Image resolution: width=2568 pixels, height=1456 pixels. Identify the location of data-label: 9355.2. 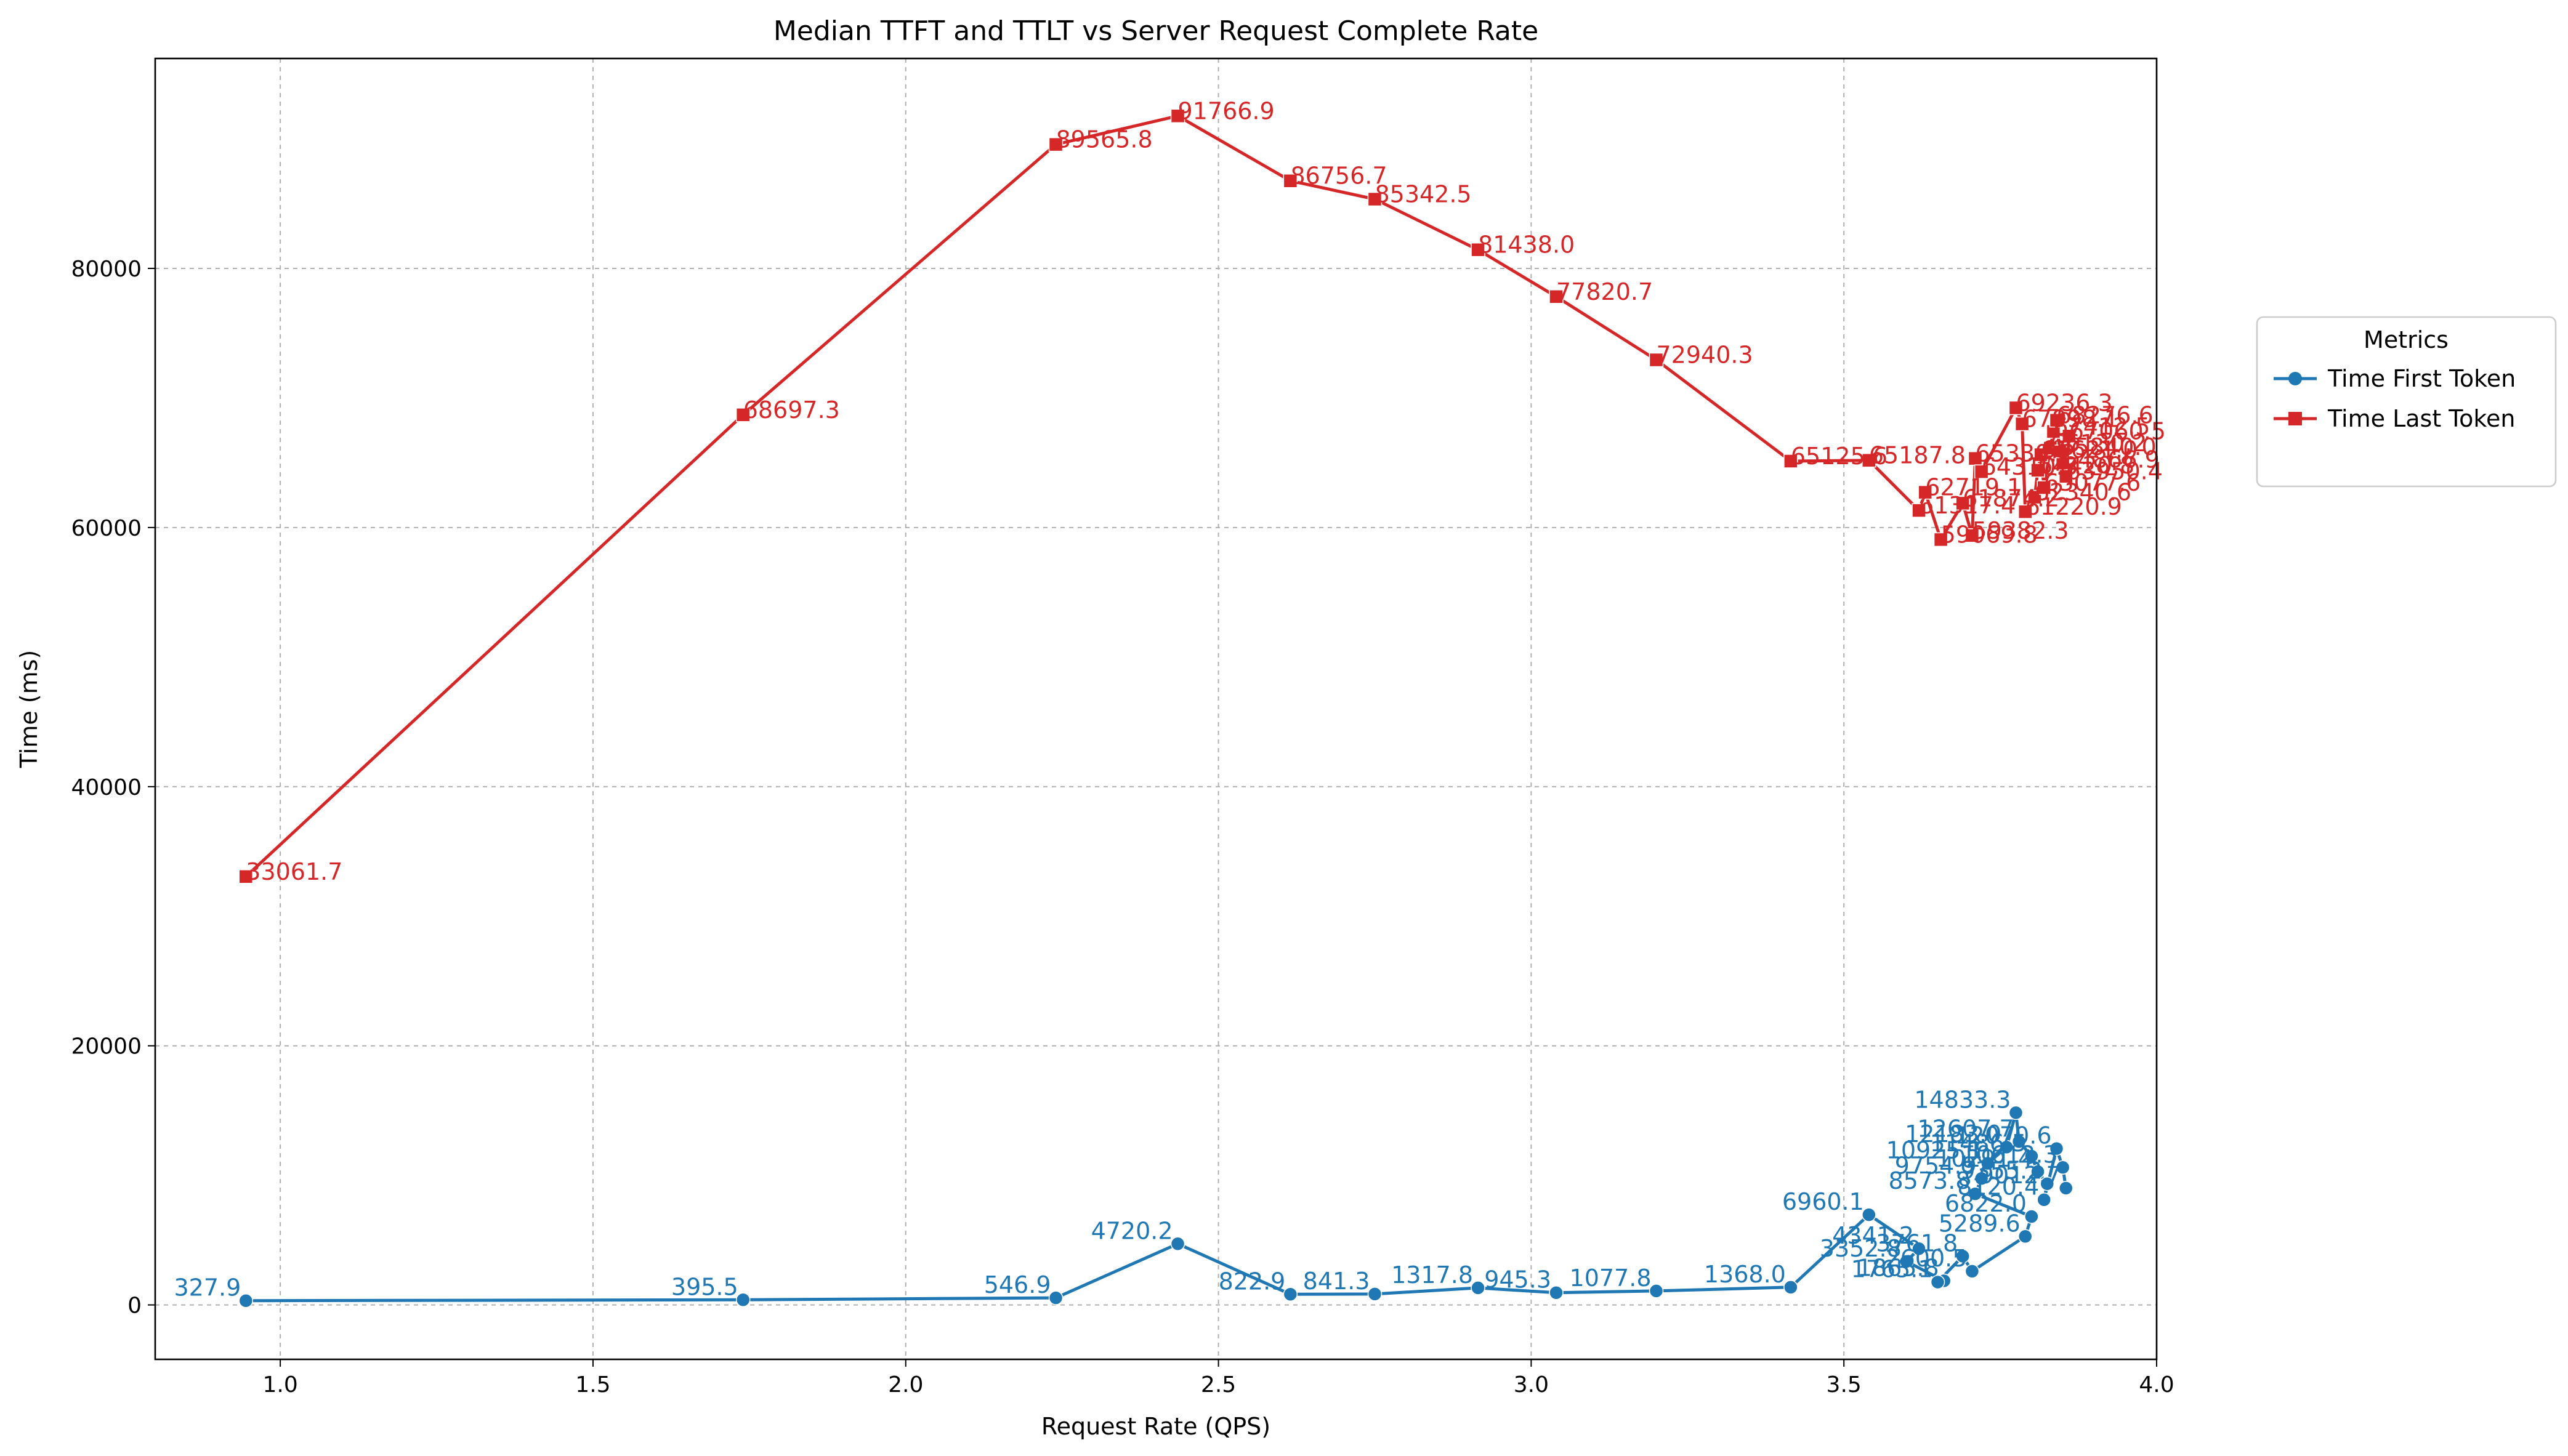
(2001, 1171).